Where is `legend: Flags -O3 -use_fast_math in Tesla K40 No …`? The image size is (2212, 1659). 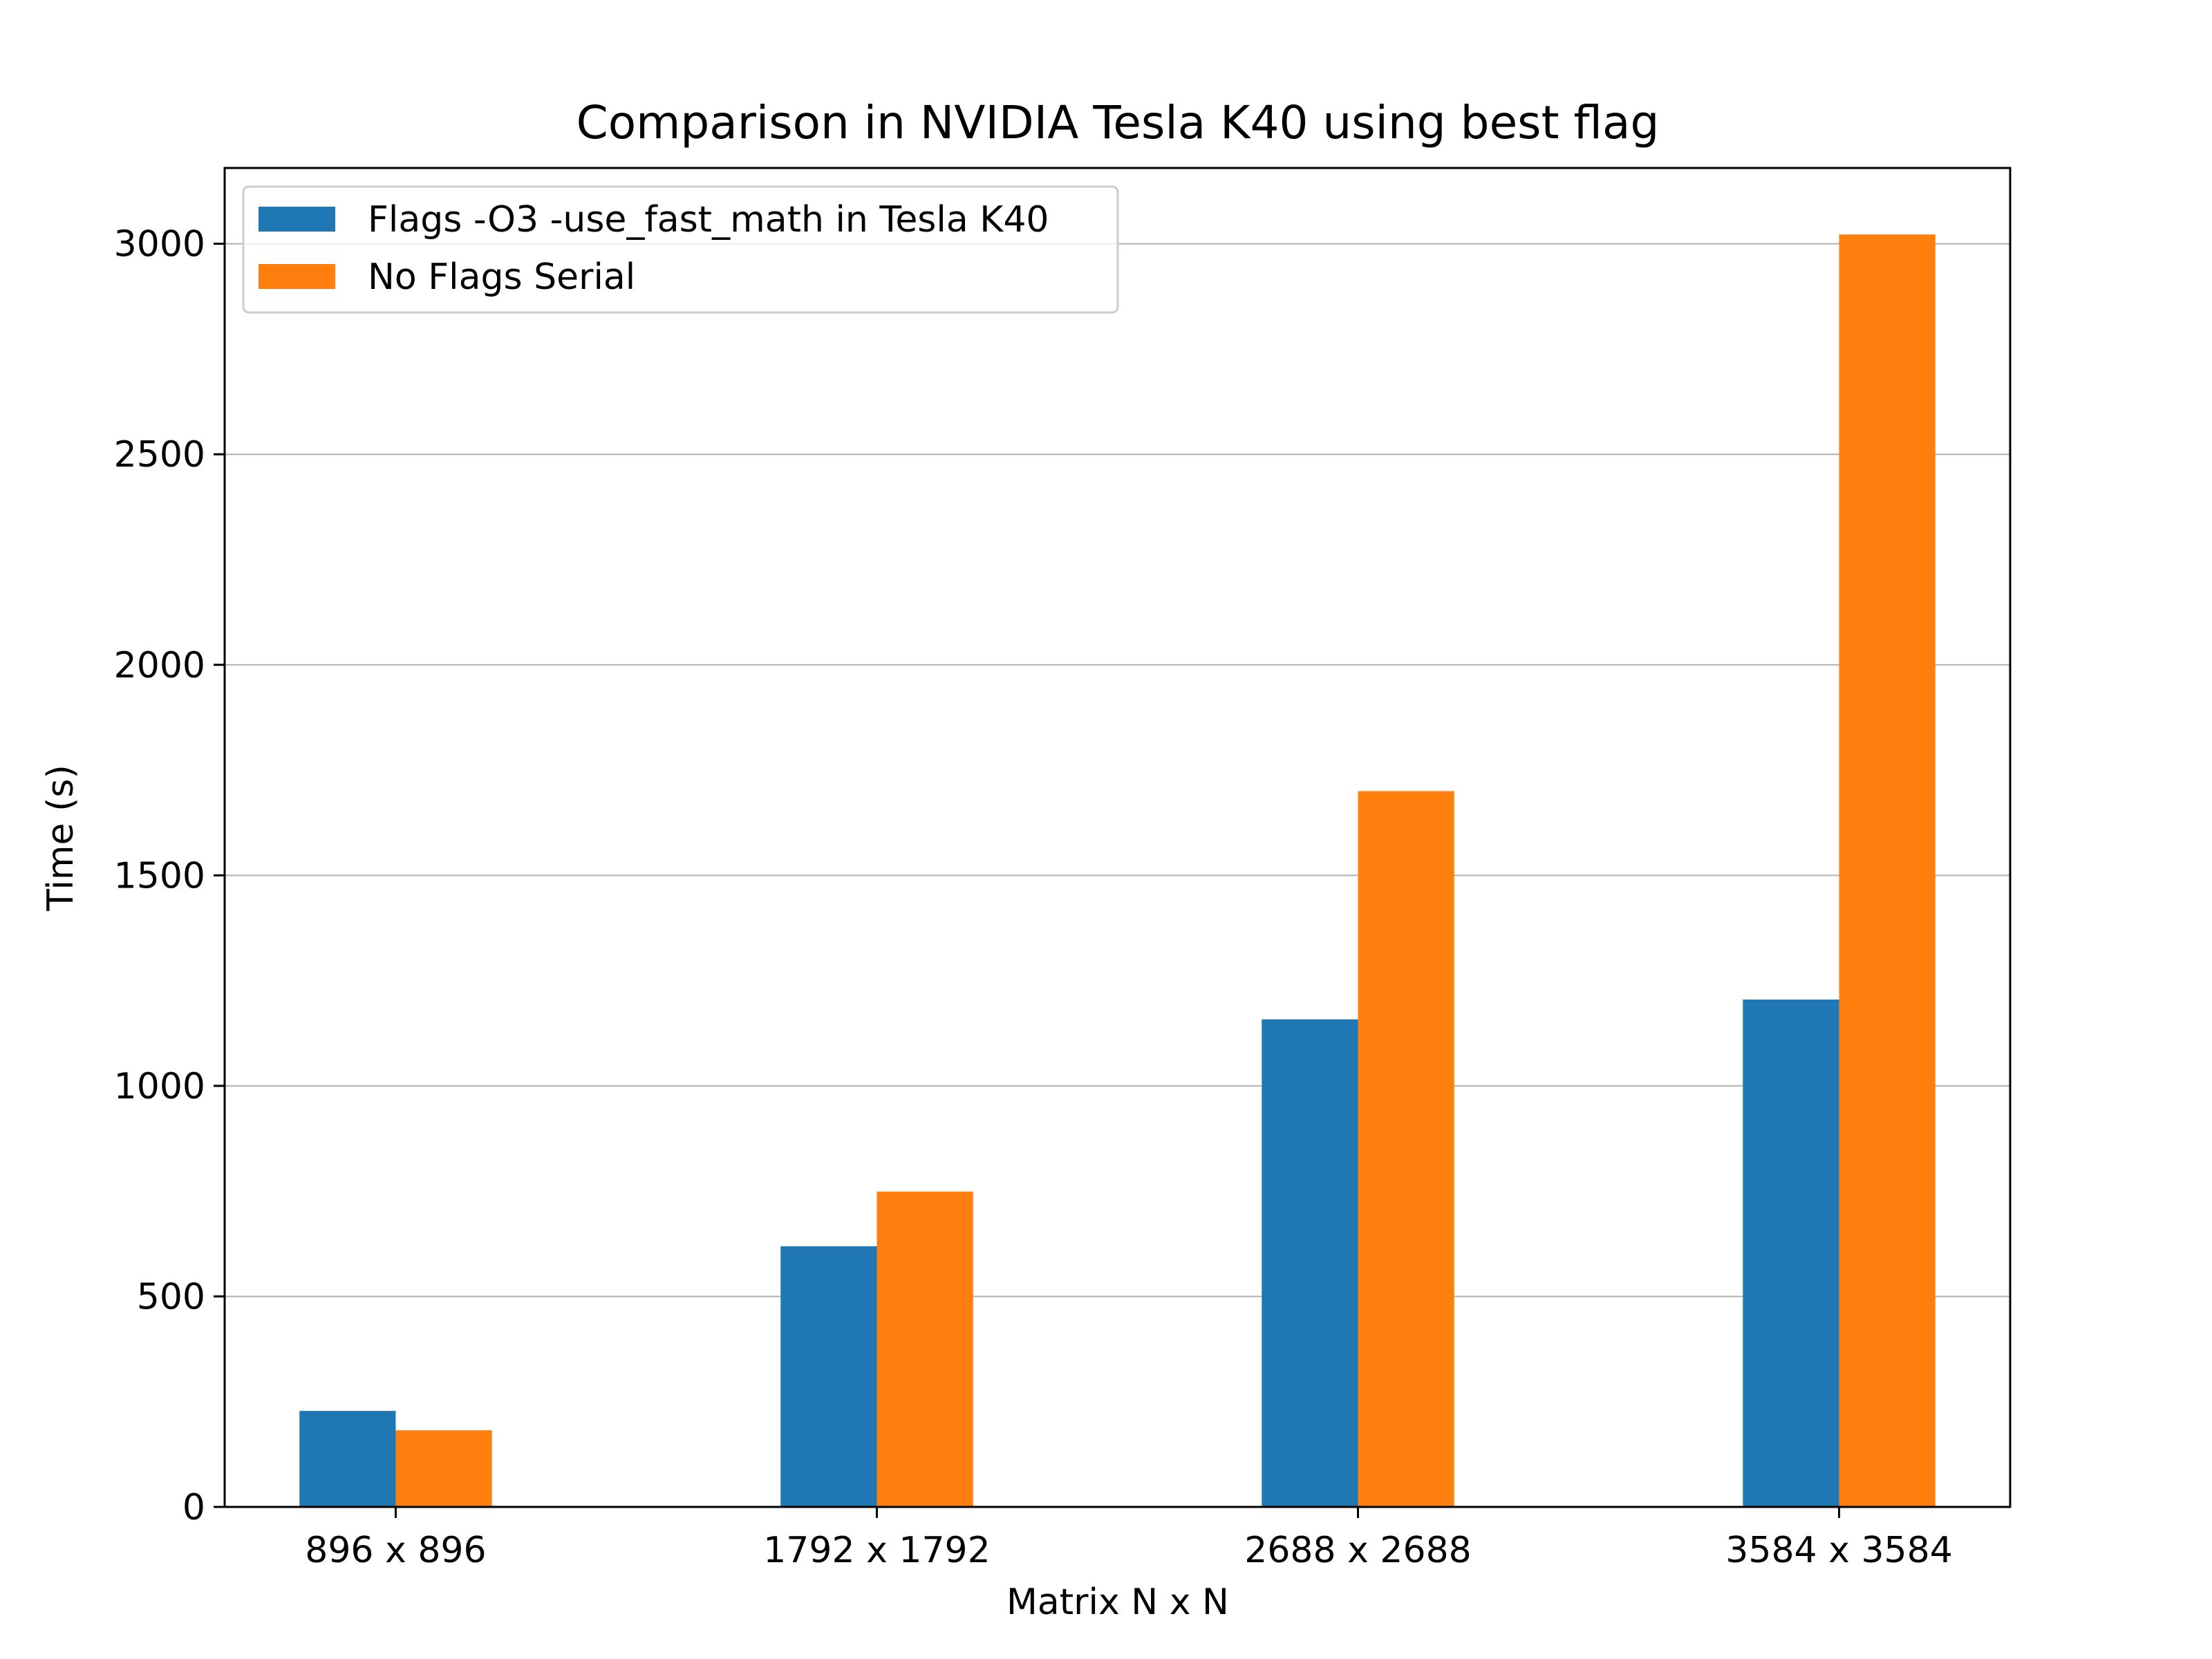 legend: Flags -O3 -use_fast_math in Tesla K40 No … is located at coordinates (680, 249).